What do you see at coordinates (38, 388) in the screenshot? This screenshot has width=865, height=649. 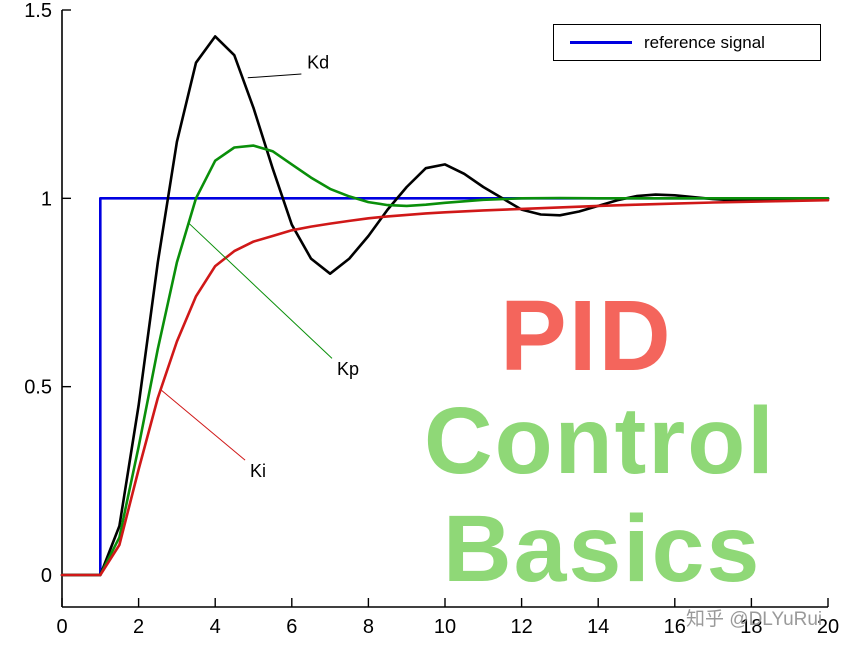 I see `y-tick-label: 0.5` at bounding box center [38, 388].